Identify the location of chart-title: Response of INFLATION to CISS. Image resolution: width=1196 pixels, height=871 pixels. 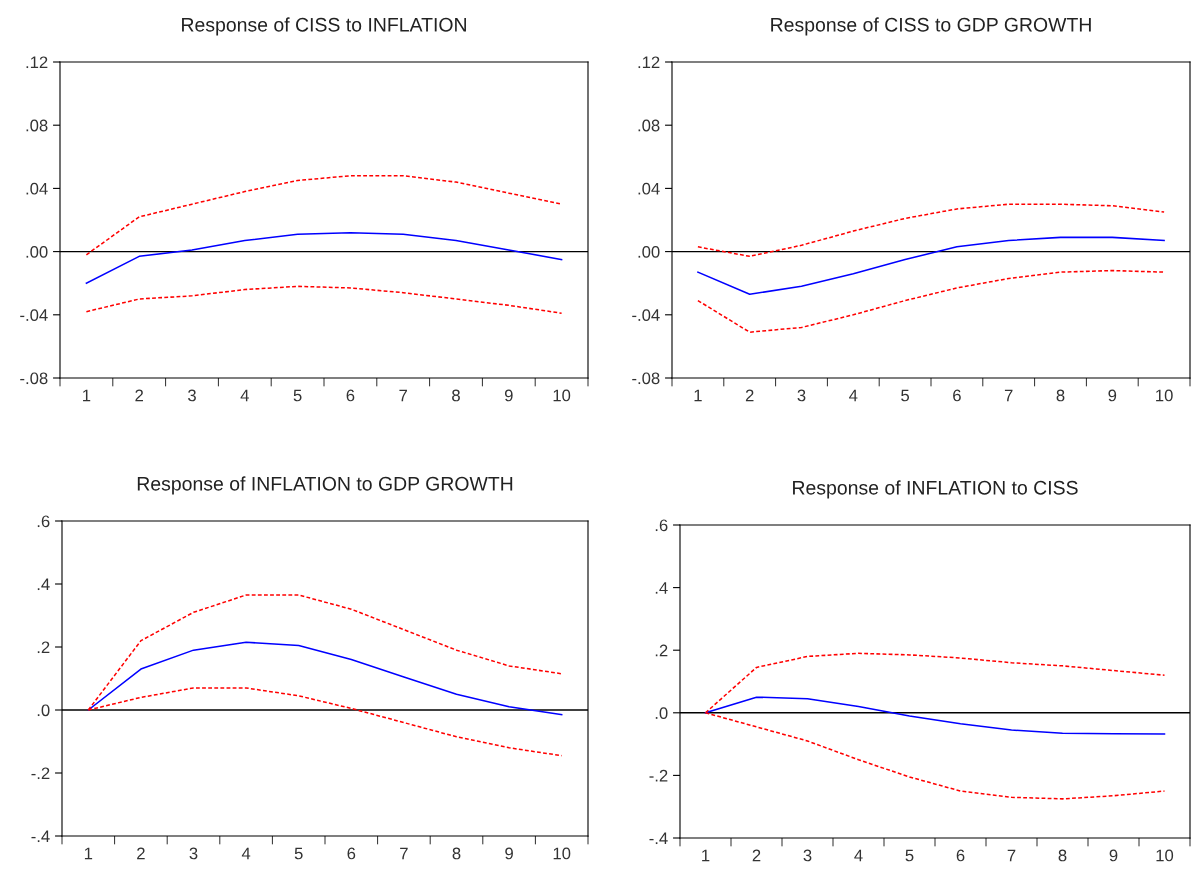
(935, 489).